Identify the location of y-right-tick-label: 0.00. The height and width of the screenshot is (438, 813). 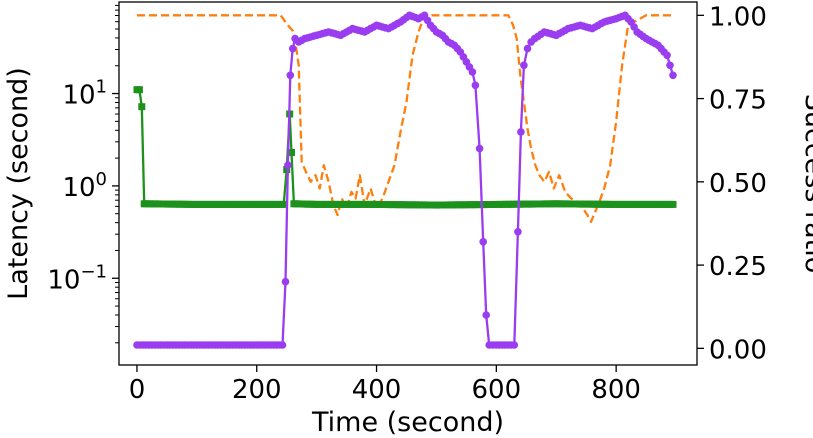
(738, 350).